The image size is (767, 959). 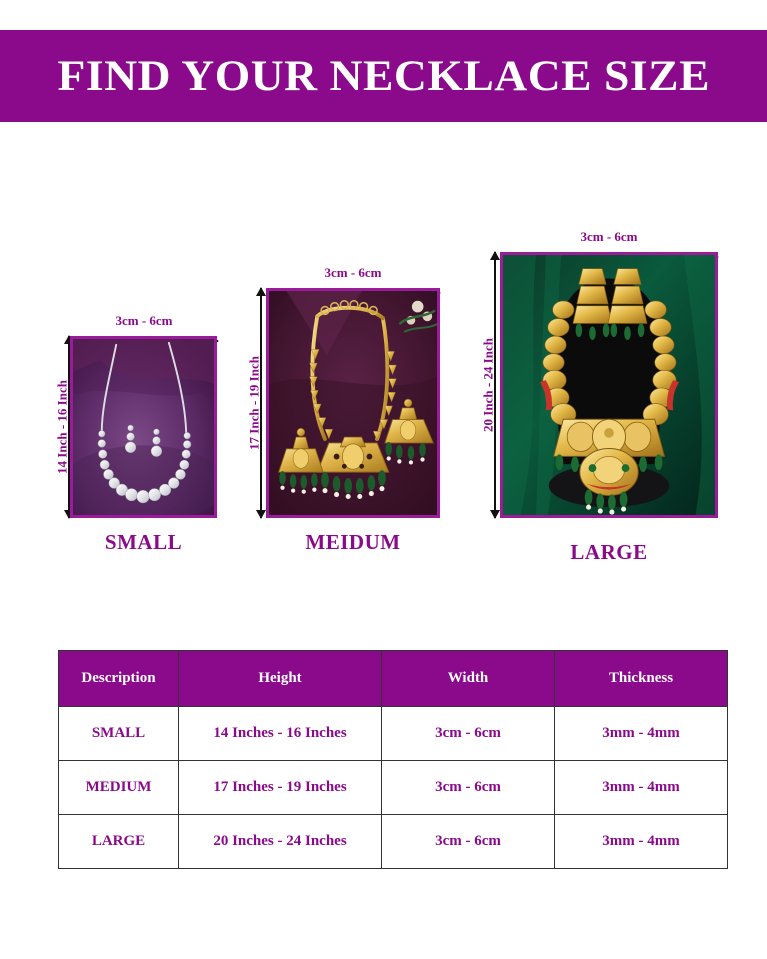 I want to click on large-necklace-illustration, so click(x=609, y=385).